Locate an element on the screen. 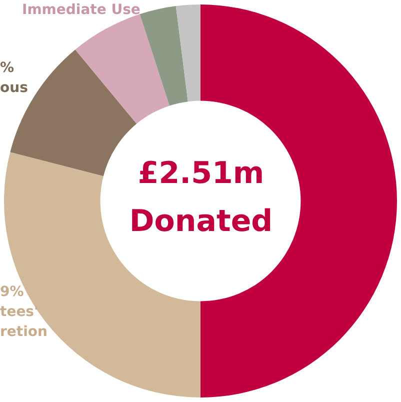 The width and height of the screenshot is (401, 402). slice-label: ous is located at coordinates (14, 88).